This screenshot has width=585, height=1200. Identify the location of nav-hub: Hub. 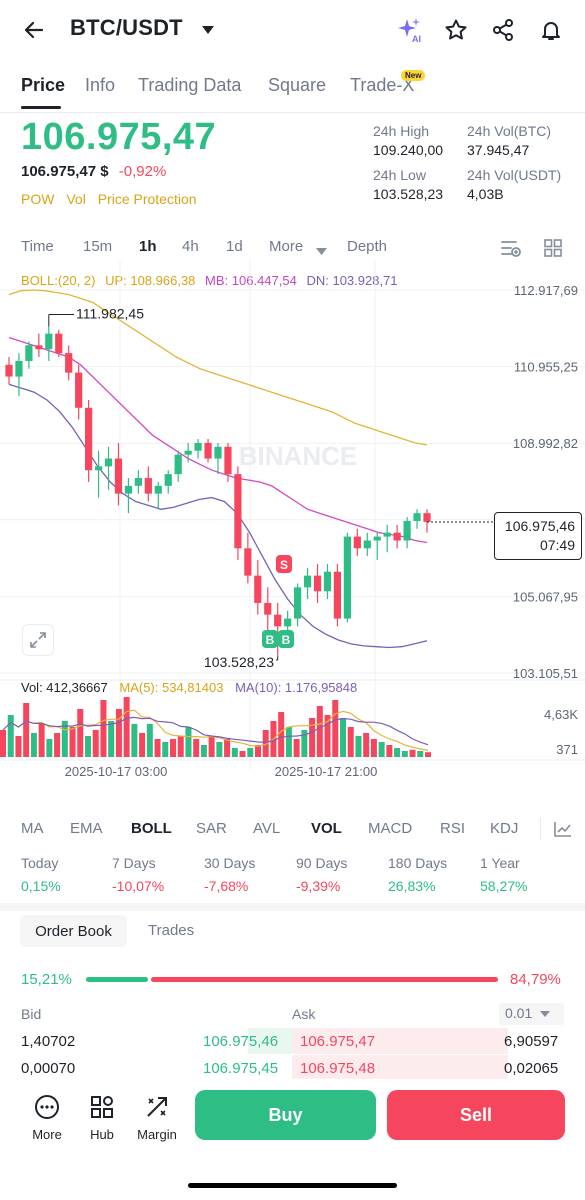
(102, 1118).